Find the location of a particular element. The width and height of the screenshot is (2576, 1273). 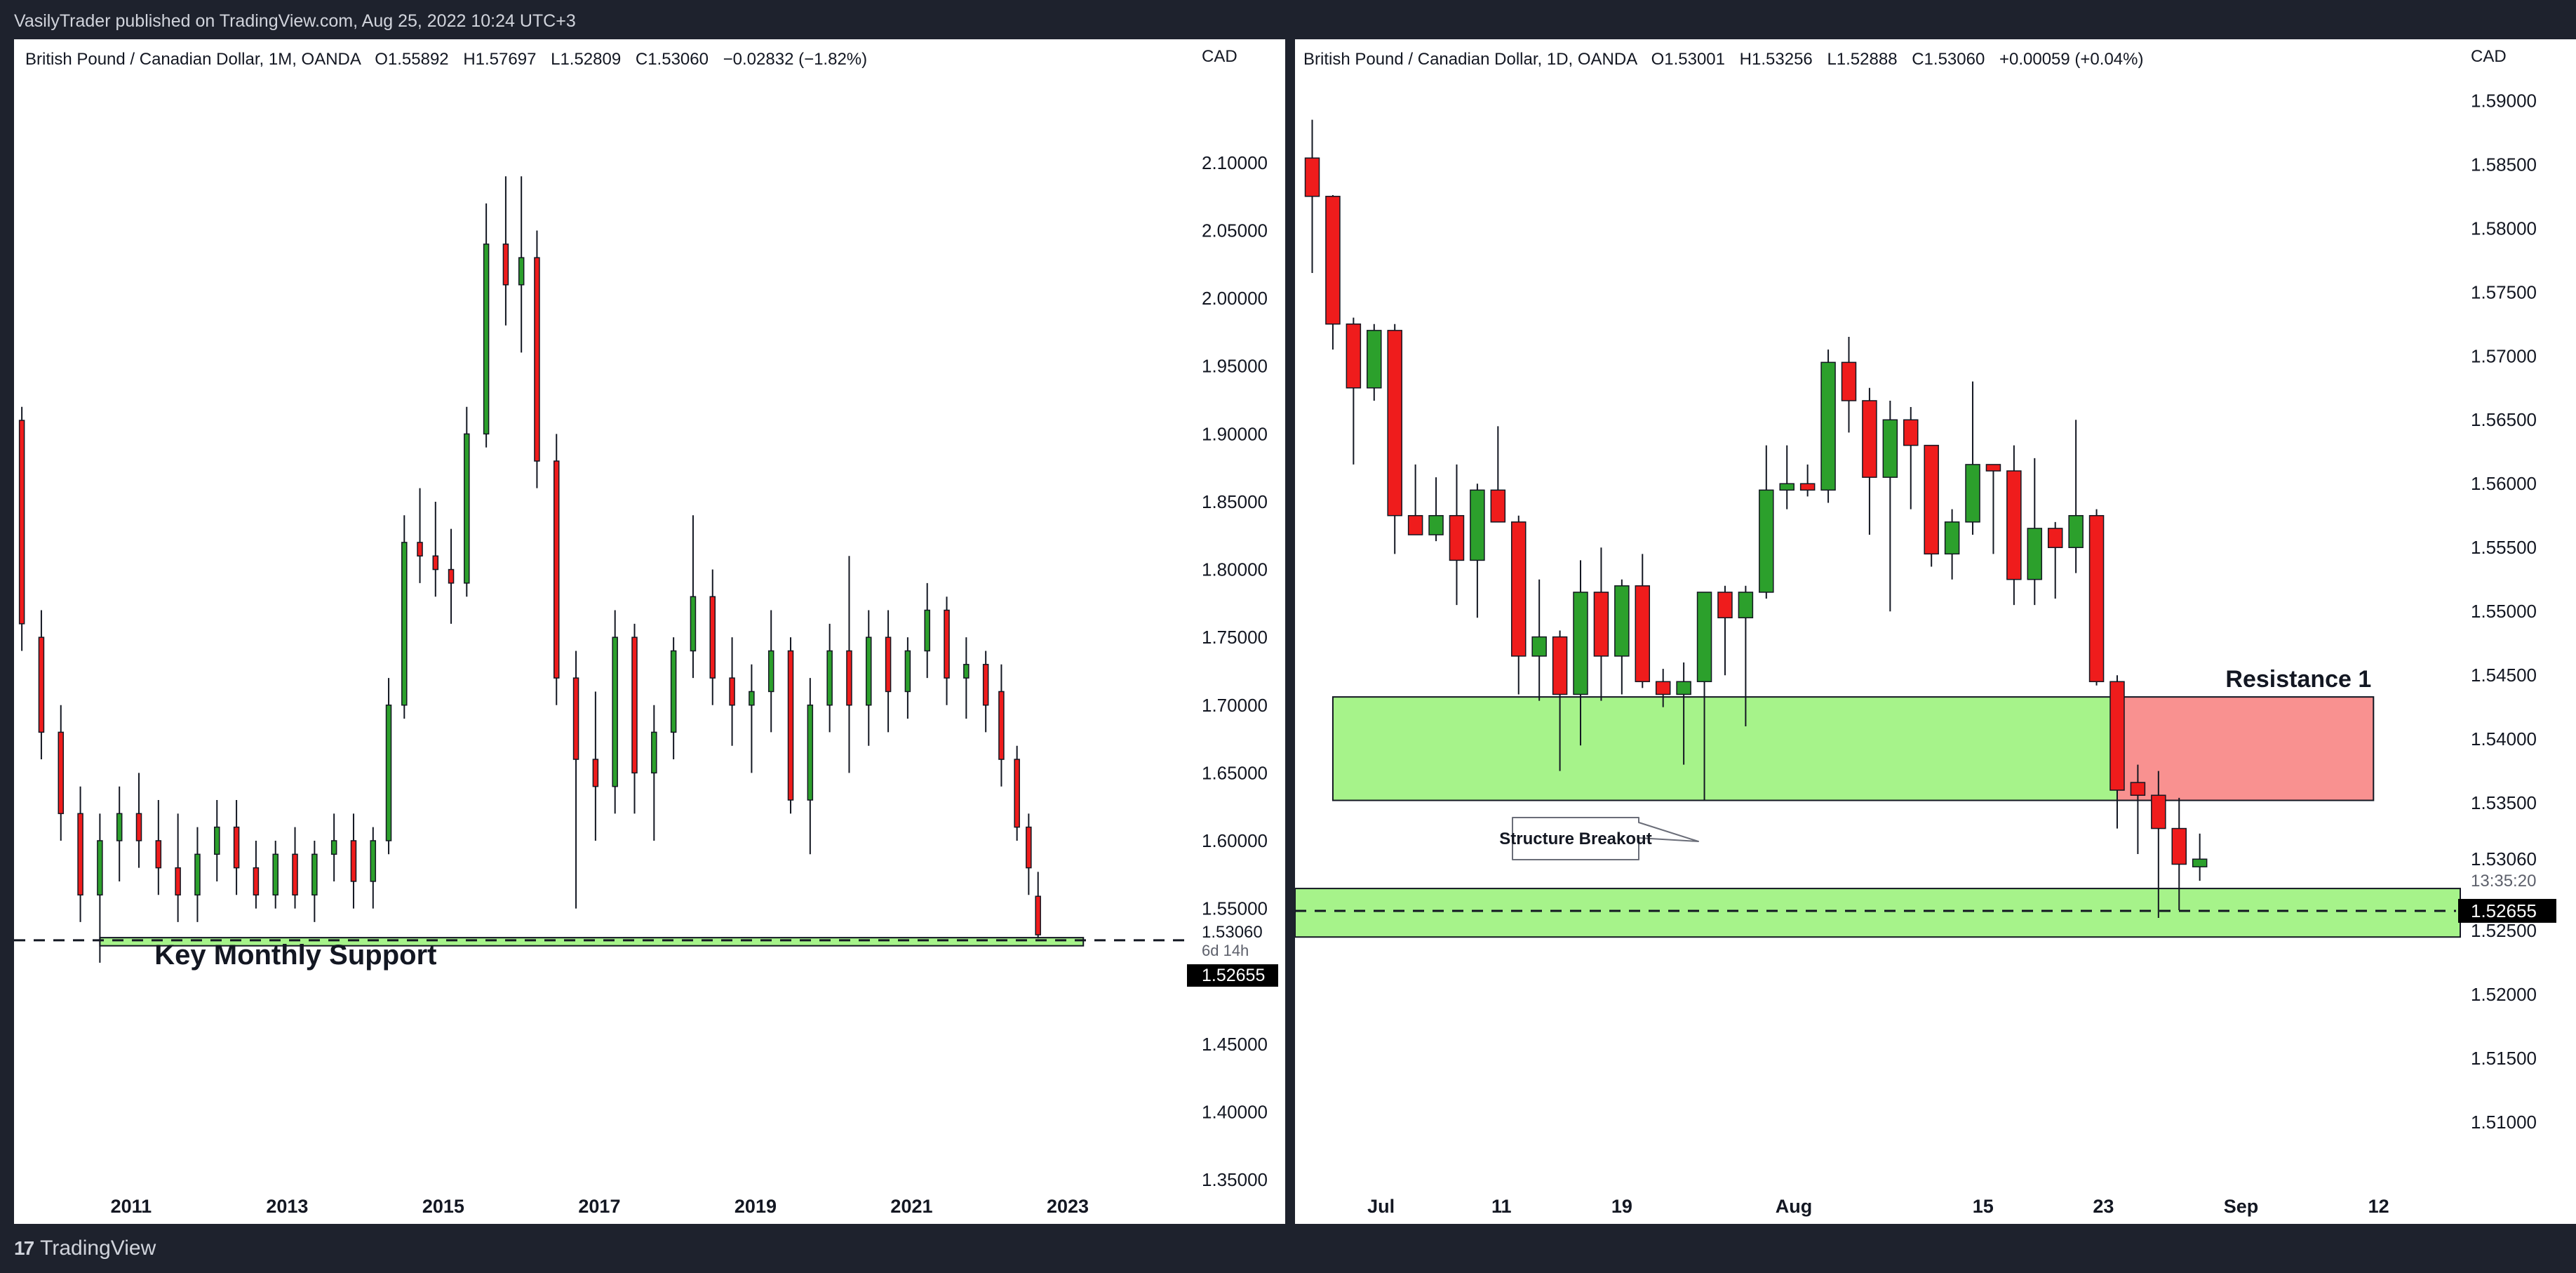

y-tick-label: 1.35000 is located at coordinates (1235, 1180).